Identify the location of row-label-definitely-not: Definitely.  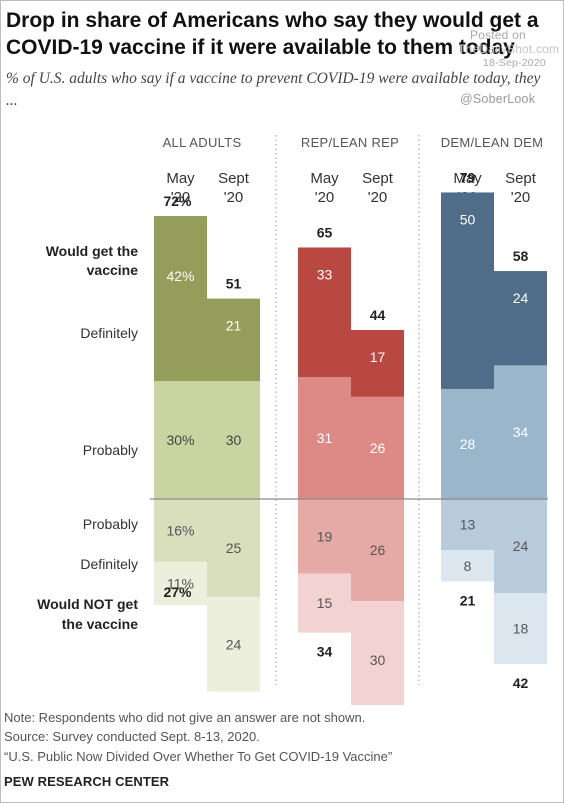
(109, 564).